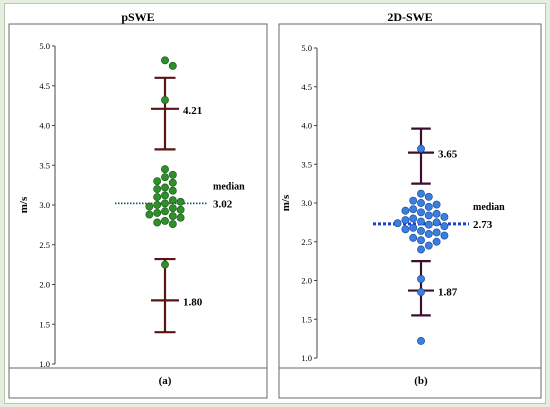 The height and width of the screenshot is (407, 550). I want to click on panel-subtitle: (b), so click(421, 381).